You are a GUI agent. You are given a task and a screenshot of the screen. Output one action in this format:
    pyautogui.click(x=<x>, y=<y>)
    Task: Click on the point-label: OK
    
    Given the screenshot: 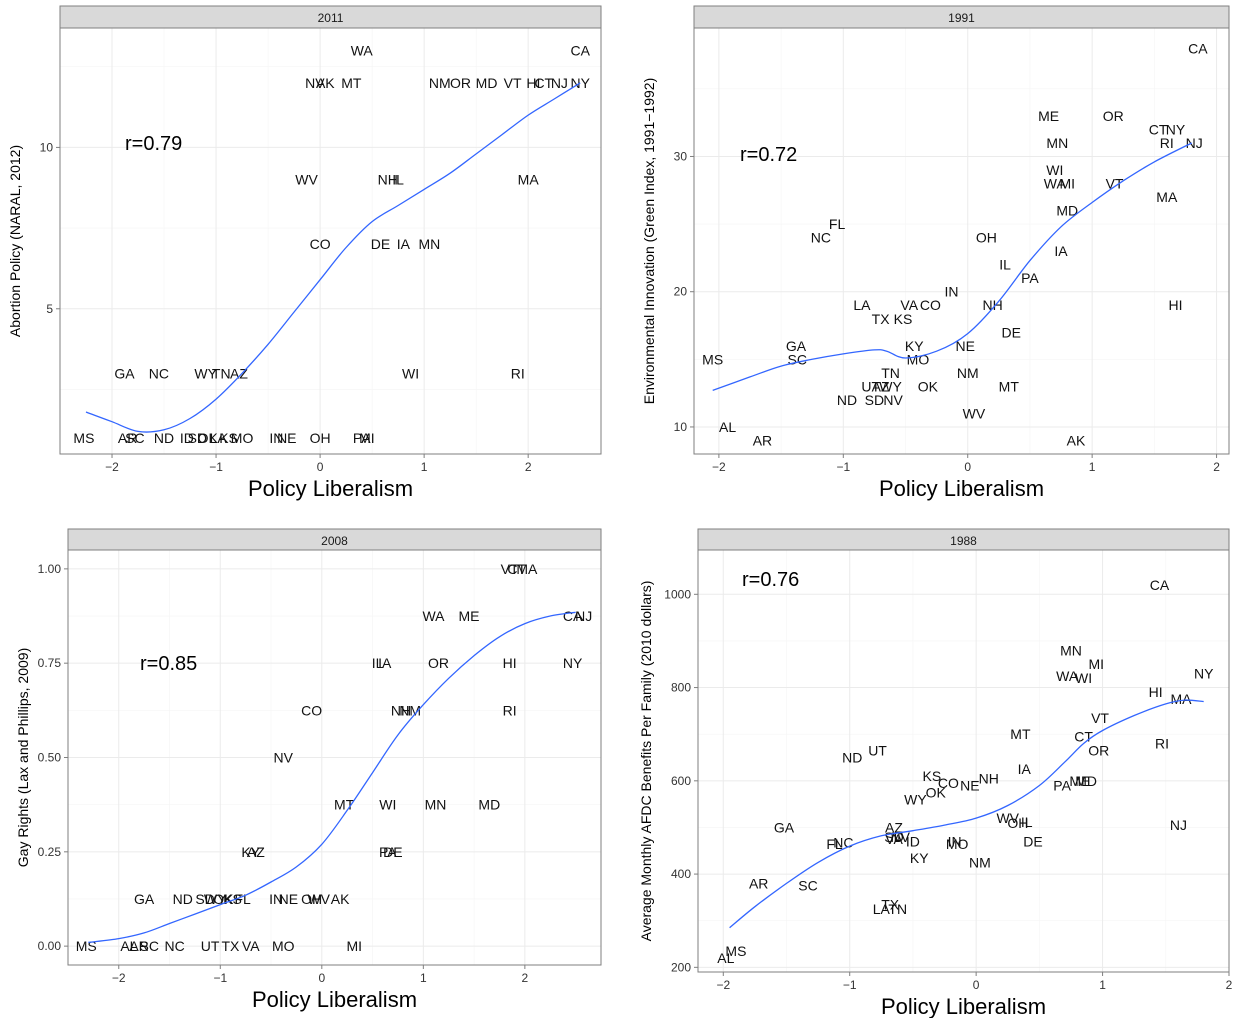 What is the action you would take?
    pyautogui.click(x=936, y=792)
    